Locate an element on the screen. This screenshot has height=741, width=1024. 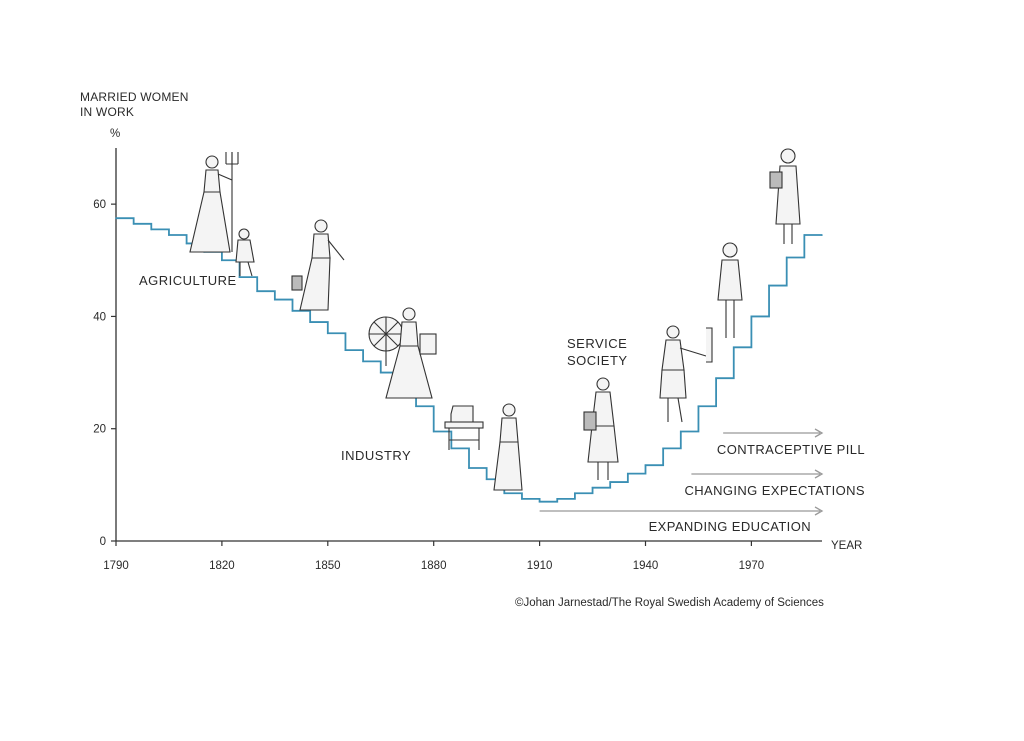
x-axis-label: YEAR is located at coordinates (846, 546).